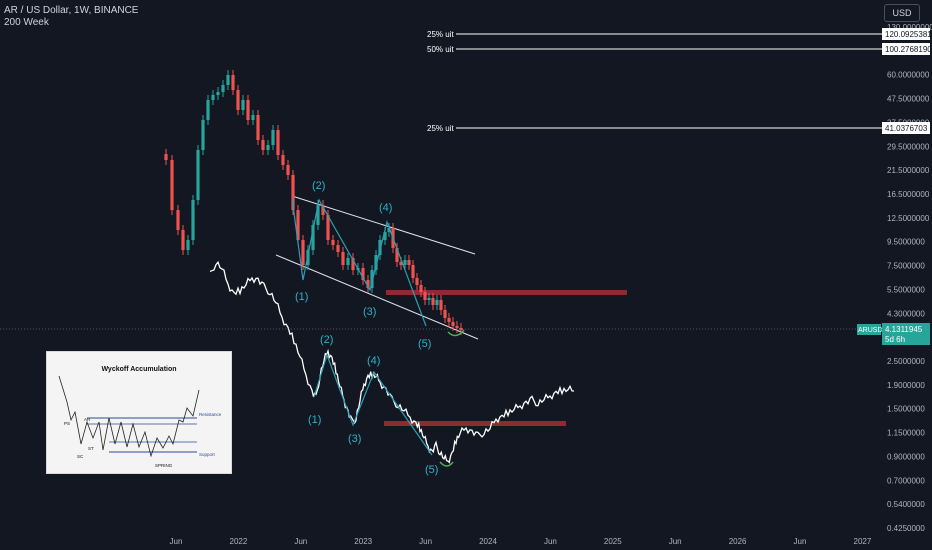 The width and height of the screenshot is (932, 550). What do you see at coordinates (908, 49) in the screenshot?
I see `target-value-2: 100.2768190` at bounding box center [908, 49].